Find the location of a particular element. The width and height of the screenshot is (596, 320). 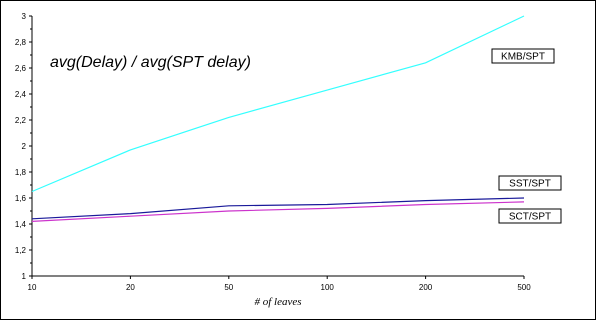

legend-label: SCT/SPT is located at coordinates (530, 217).